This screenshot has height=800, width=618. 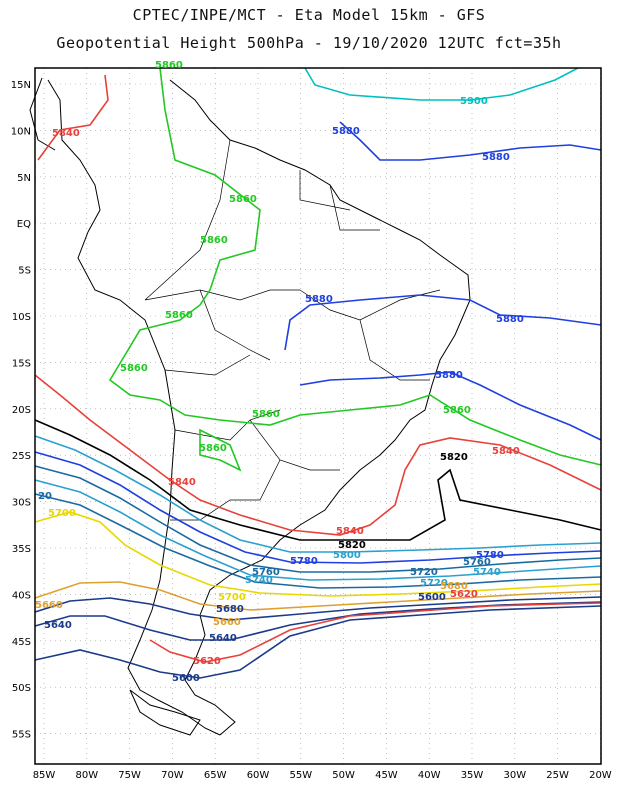 I want to click on latitude-label: 55S, so click(x=21, y=735).